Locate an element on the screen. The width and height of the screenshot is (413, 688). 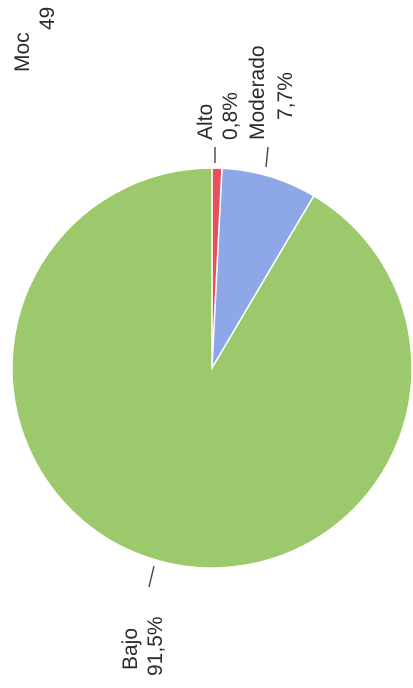
clipped-label-value: 49 is located at coordinates (47, 18).